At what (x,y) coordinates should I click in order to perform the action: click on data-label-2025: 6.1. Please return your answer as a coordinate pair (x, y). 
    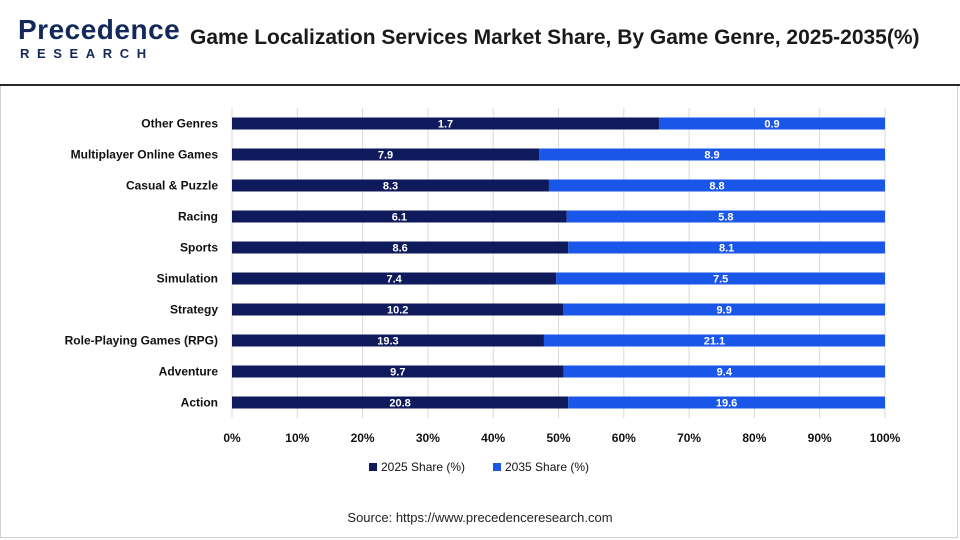
    Looking at the image, I should click on (399, 218).